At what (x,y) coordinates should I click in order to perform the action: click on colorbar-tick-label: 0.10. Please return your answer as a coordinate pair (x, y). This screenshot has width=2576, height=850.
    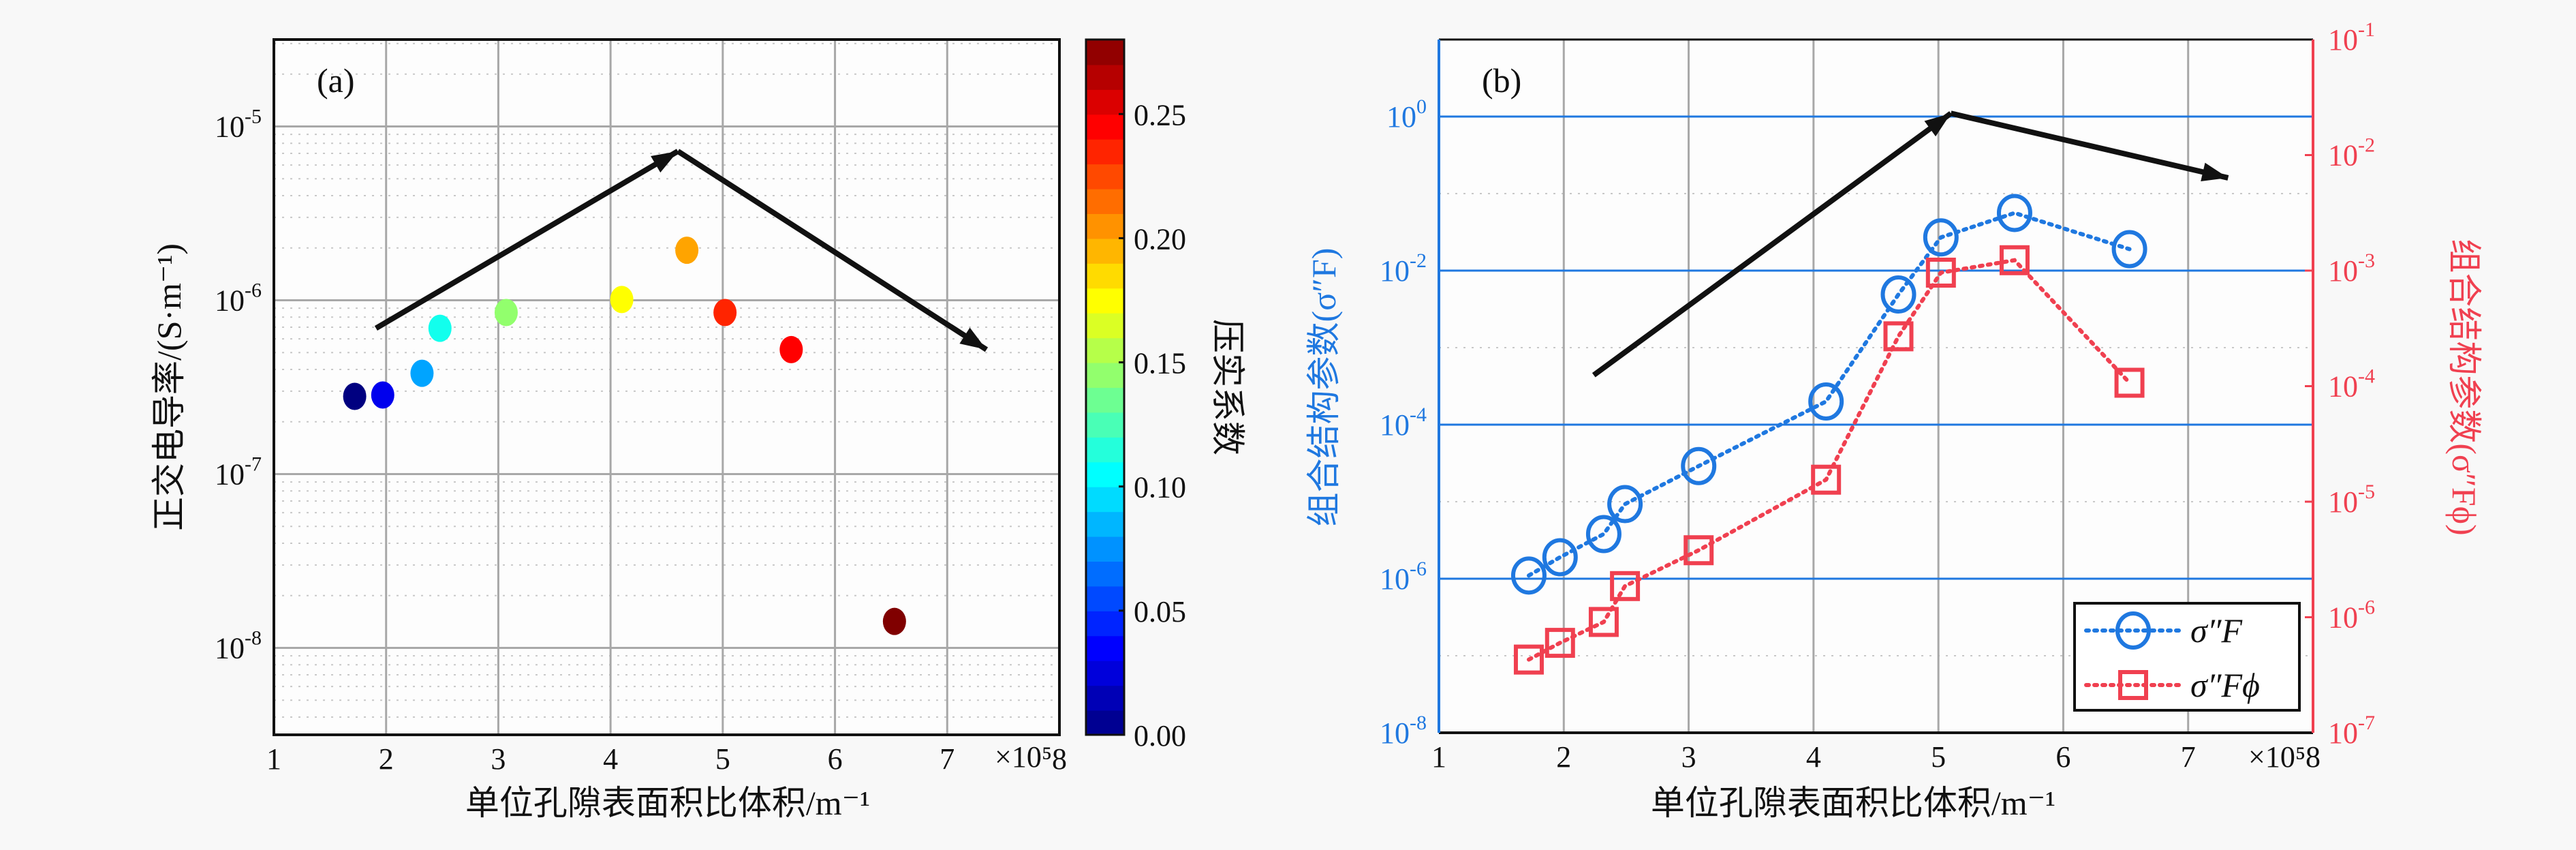
    Looking at the image, I should click on (1160, 487).